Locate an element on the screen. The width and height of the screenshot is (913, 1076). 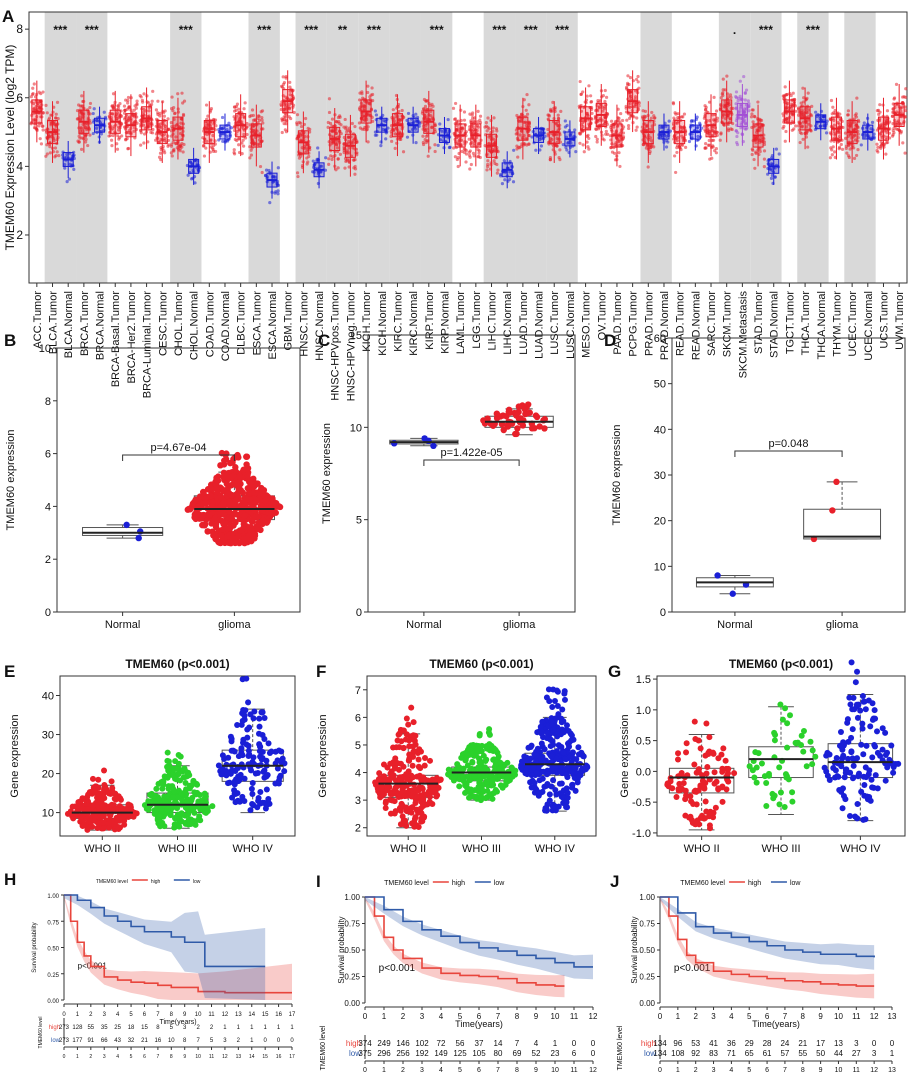
x-tick-label: CESC.Tumor is located at coordinates (163, 323).